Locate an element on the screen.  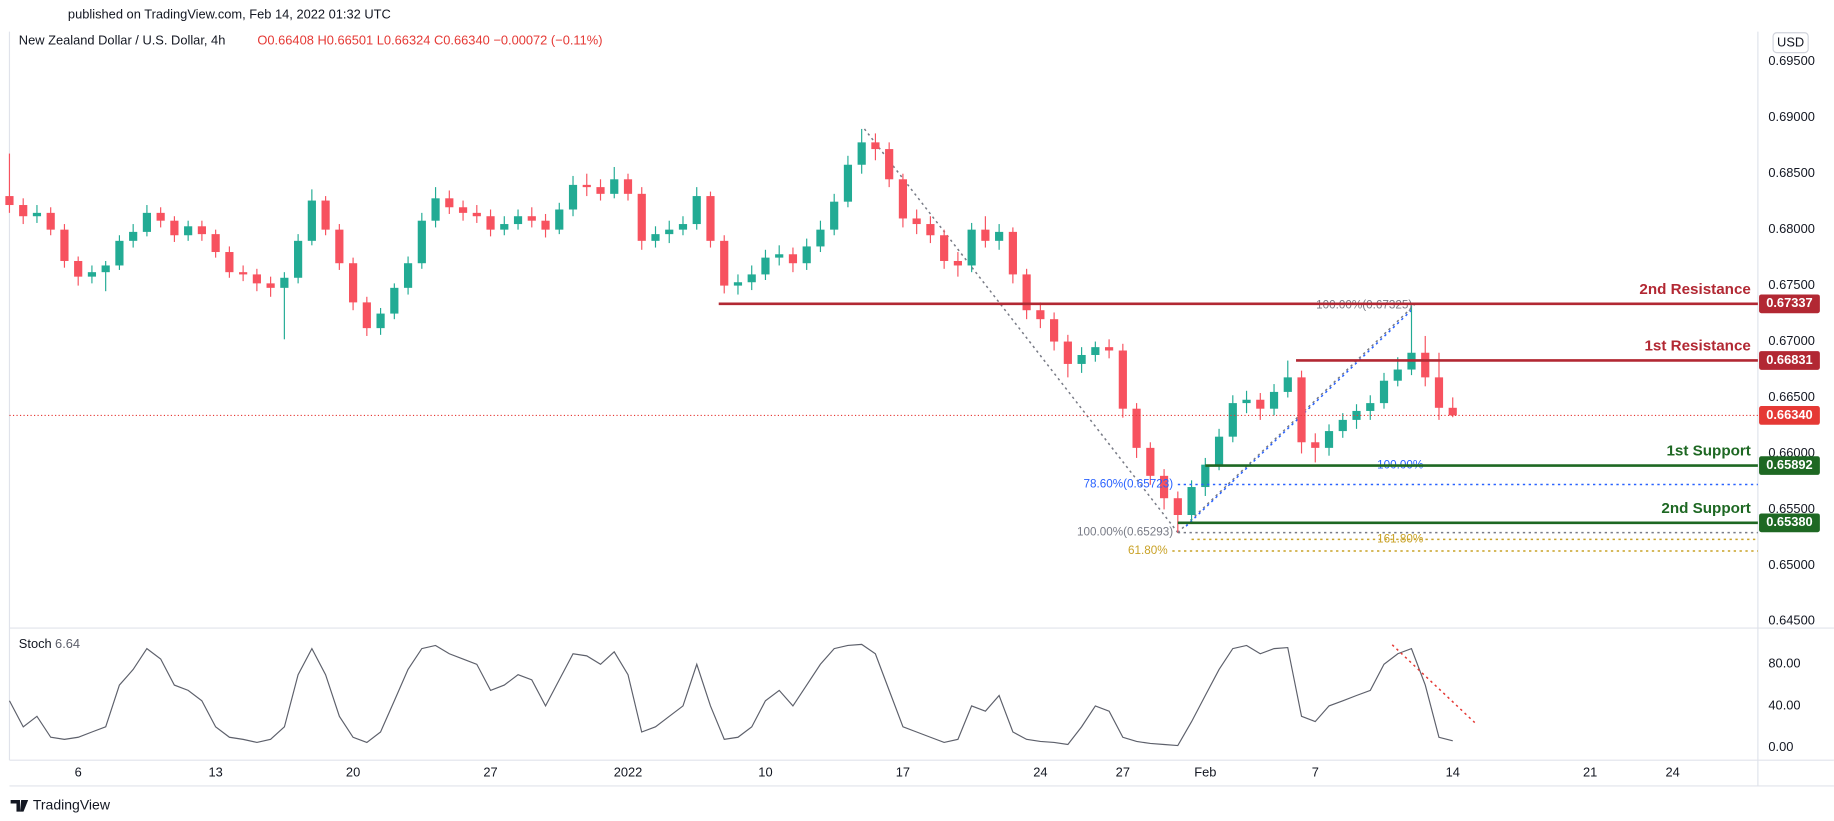
level-price-box is located at coordinates (1789, 523).